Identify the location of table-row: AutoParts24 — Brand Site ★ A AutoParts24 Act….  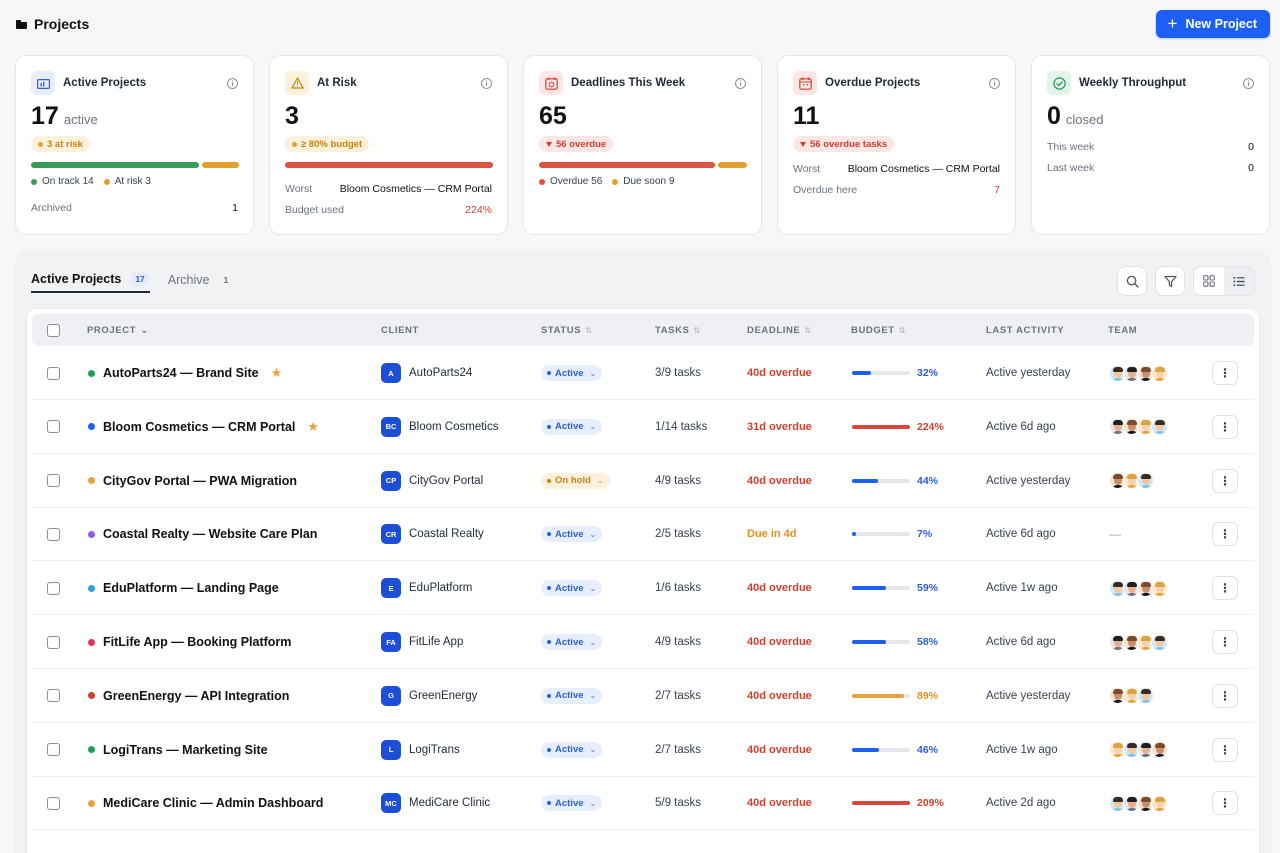
(643, 373).